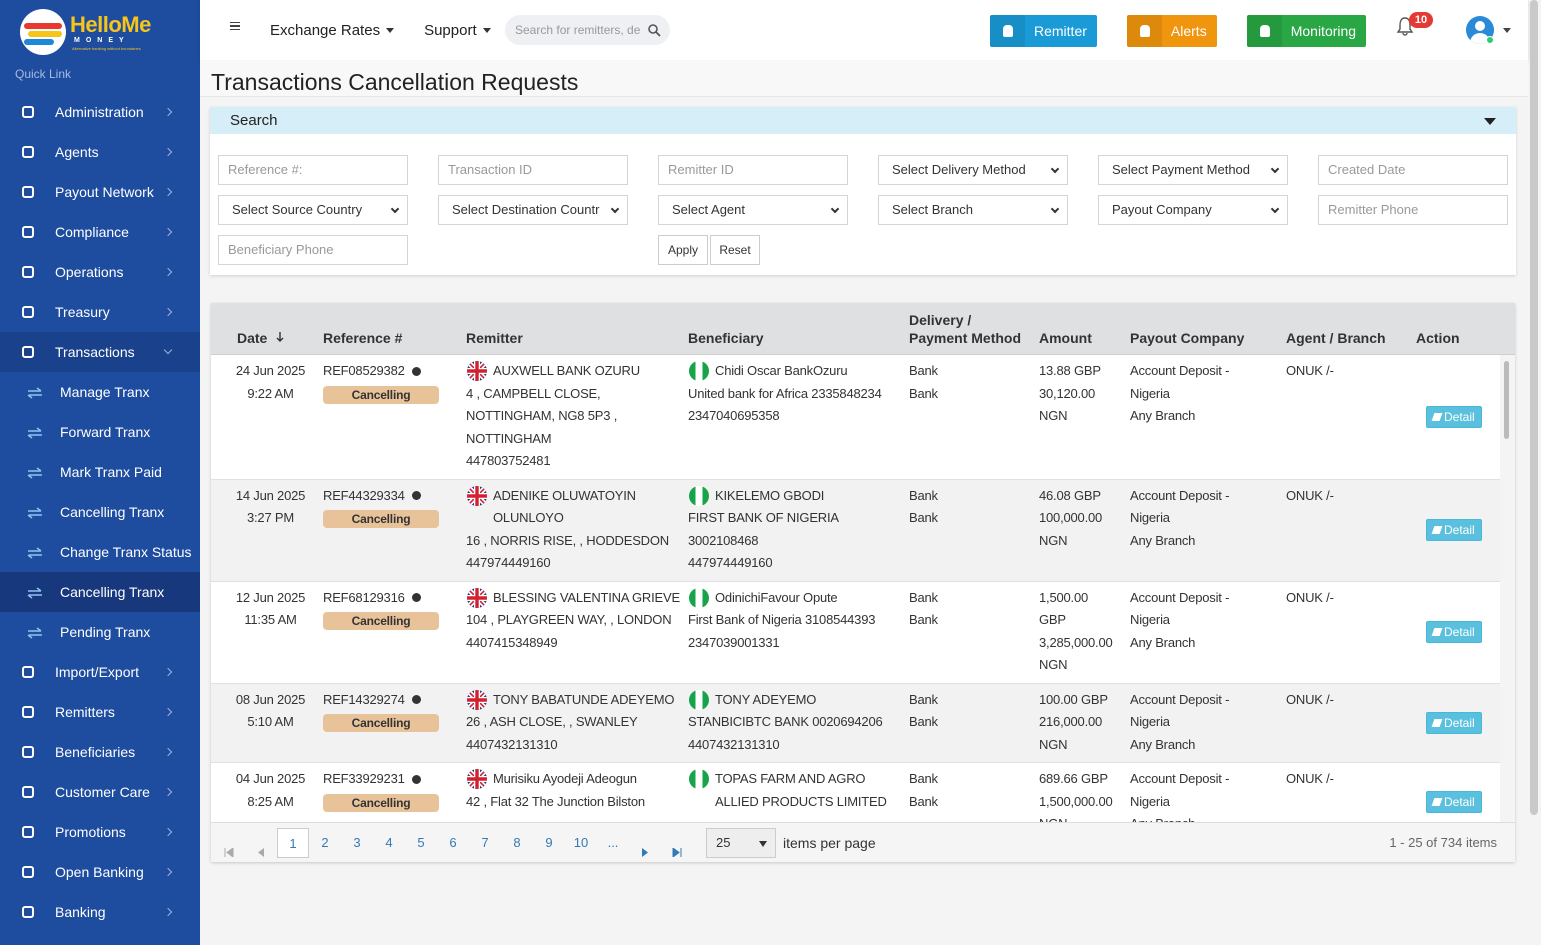  Describe the element at coordinates (357, 842) in the screenshot. I see `page-button: 3` at that location.